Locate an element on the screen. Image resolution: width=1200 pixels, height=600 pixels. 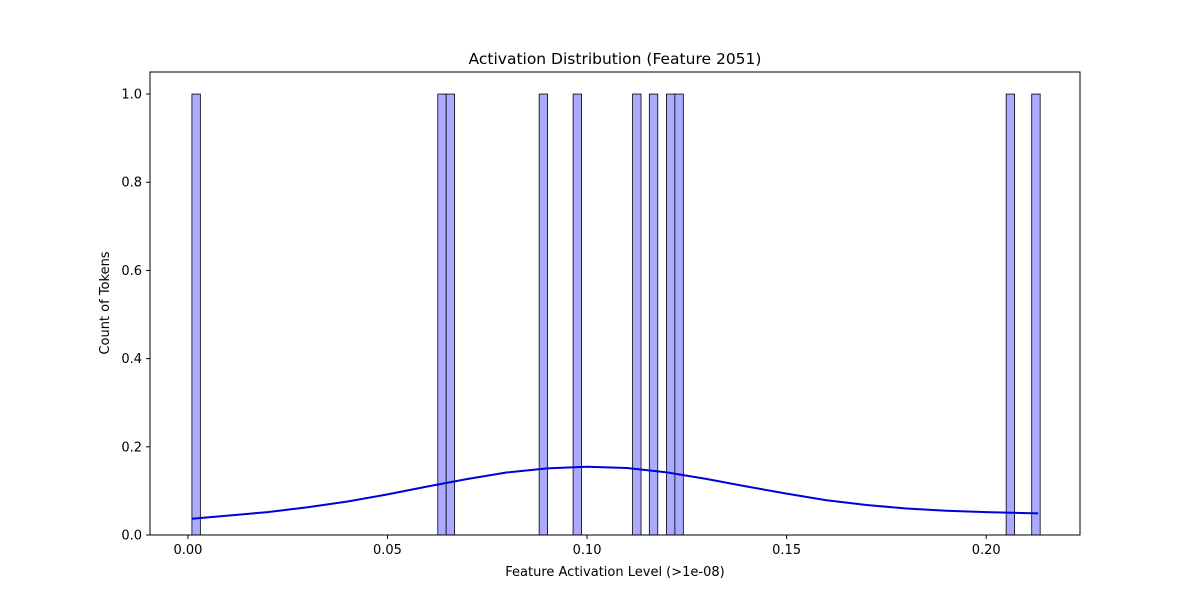
x-axis-ticks: 0.00 0.05 0.10 0.15 0.20 is located at coordinates (587, 546).